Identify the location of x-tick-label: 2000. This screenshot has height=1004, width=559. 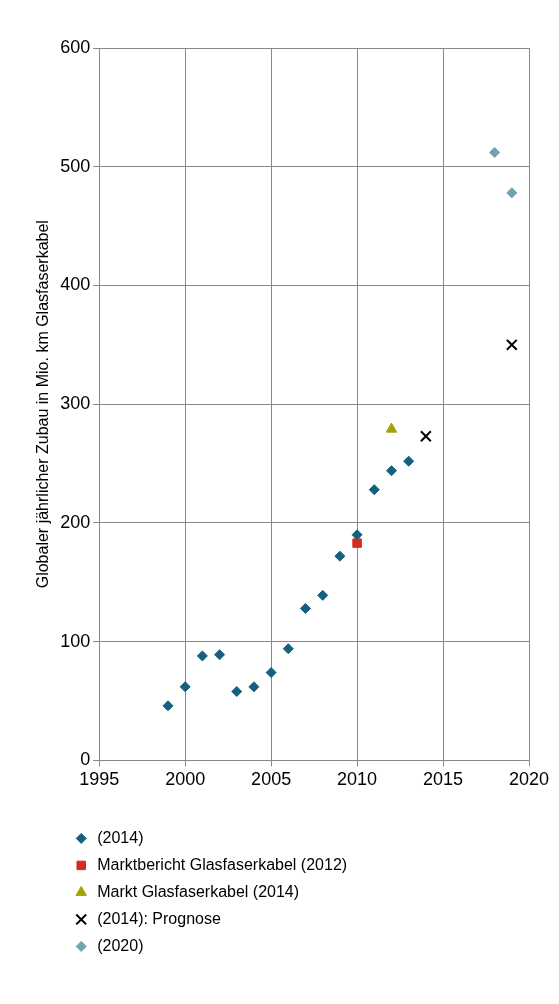
(185, 779).